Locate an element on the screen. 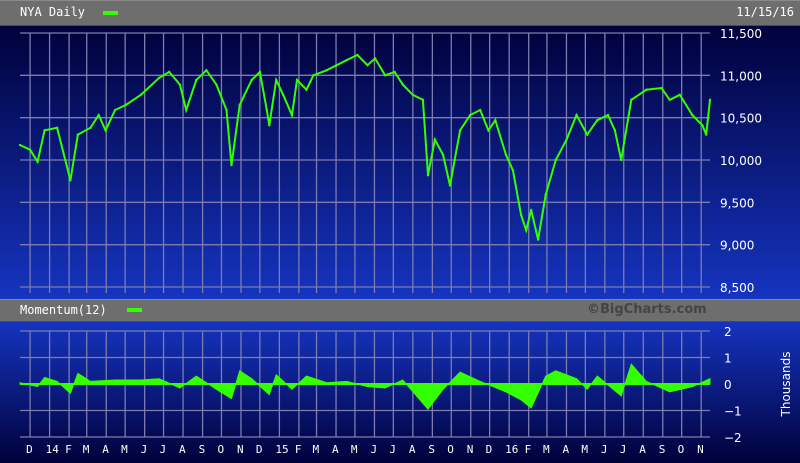 This screenshot has height=463, width=800. price-y-tick-label: 11,000 is located at coordinates (741, 76).